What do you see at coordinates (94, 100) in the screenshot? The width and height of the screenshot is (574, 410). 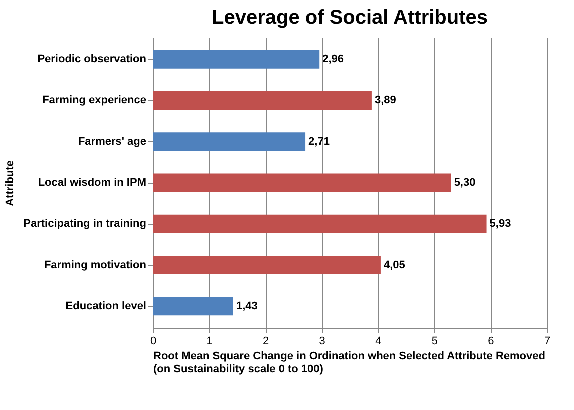 I see `y-tick-label: Farming experience` at bounding box center [94, 100].